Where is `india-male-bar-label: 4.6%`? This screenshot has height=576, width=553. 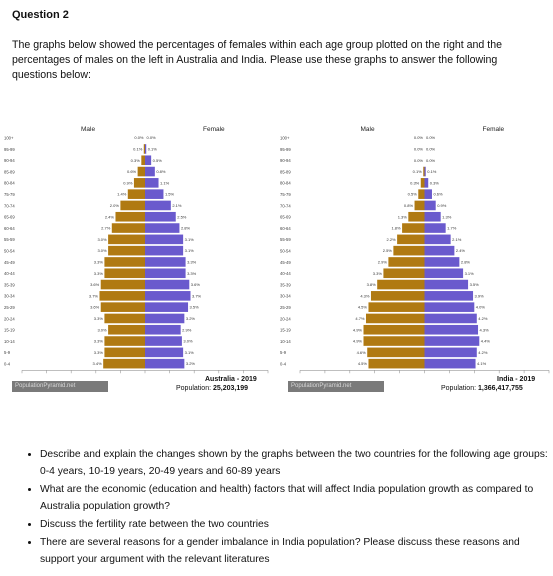
india-male-bar-label: 4.6% is located at coordinates (362, 352).